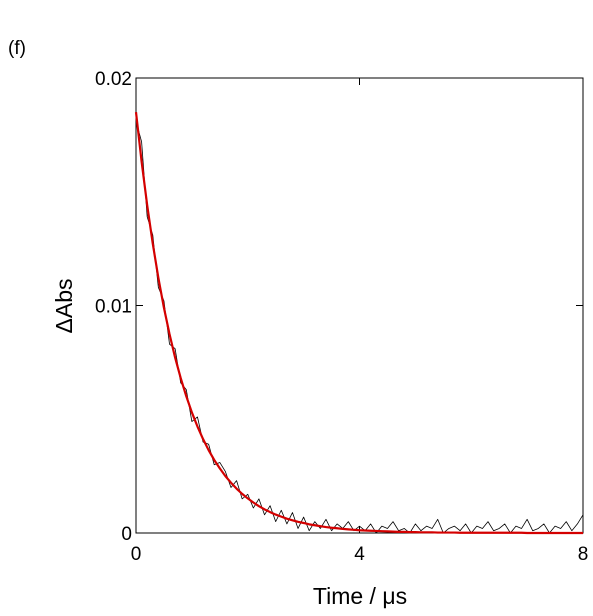  I want to click on x-axis-label: Time / μs, so click(360, 596).